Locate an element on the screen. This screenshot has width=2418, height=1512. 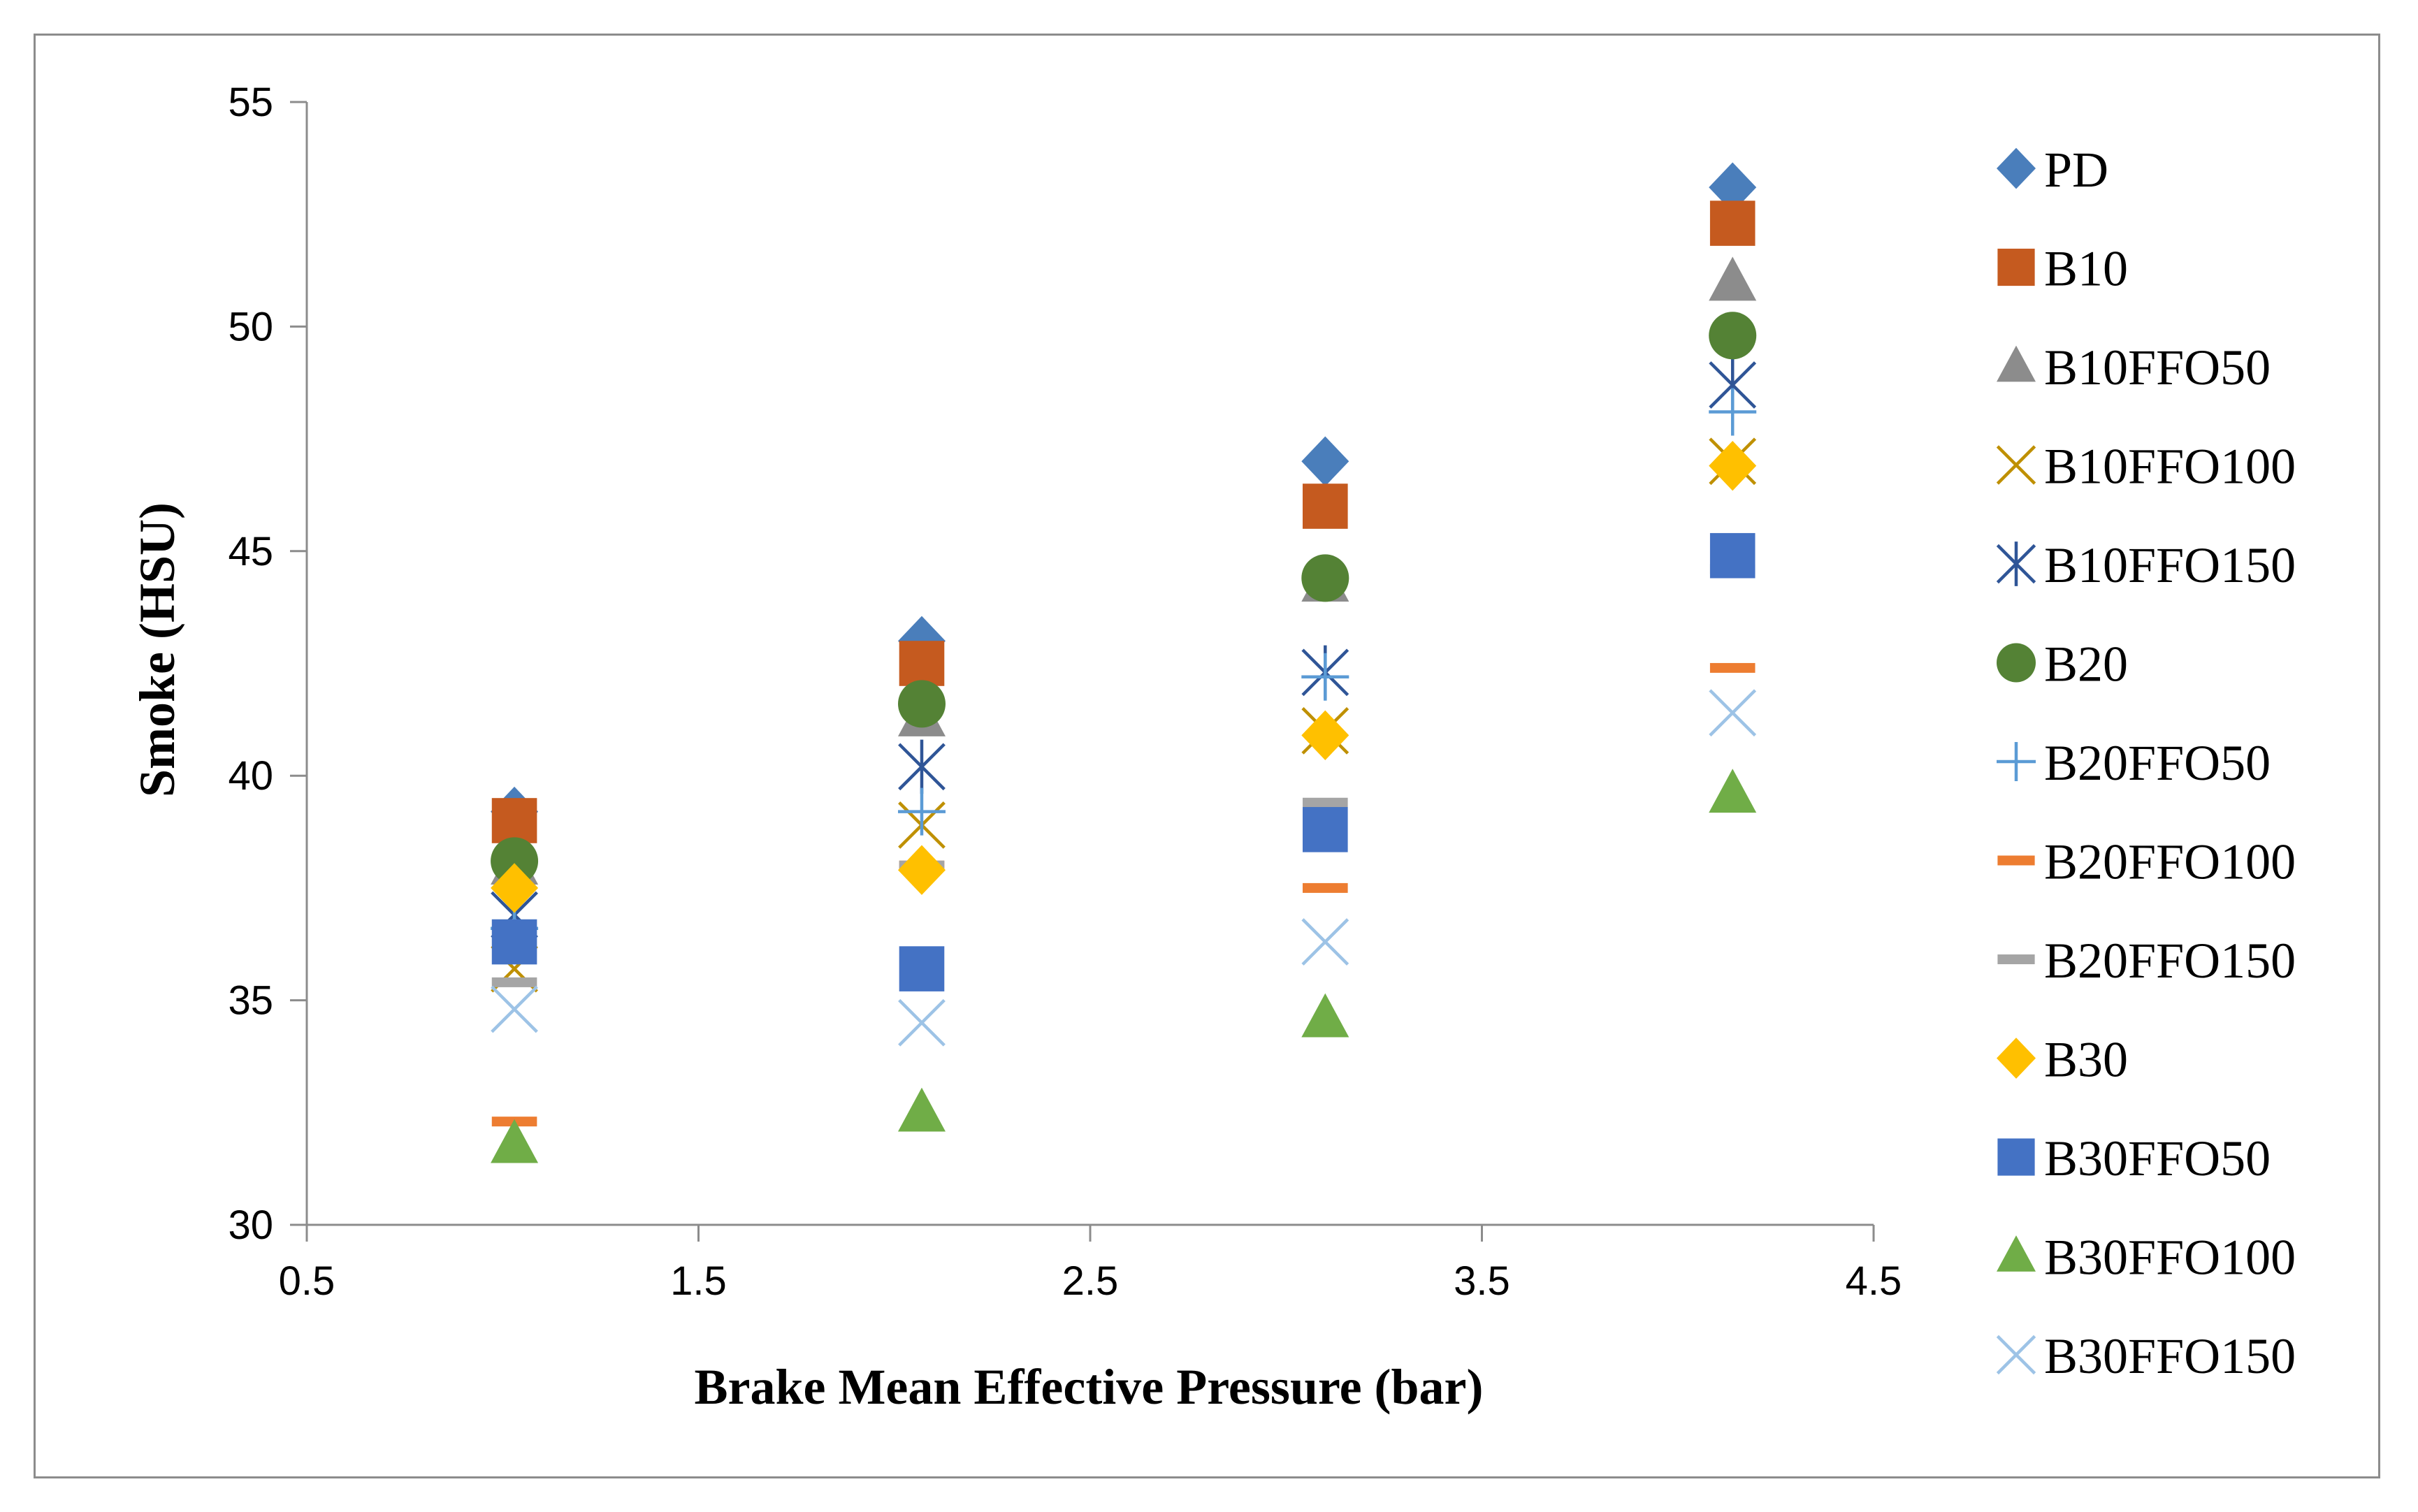
series-b30ffo100 is located at coordinates (1124, 966).